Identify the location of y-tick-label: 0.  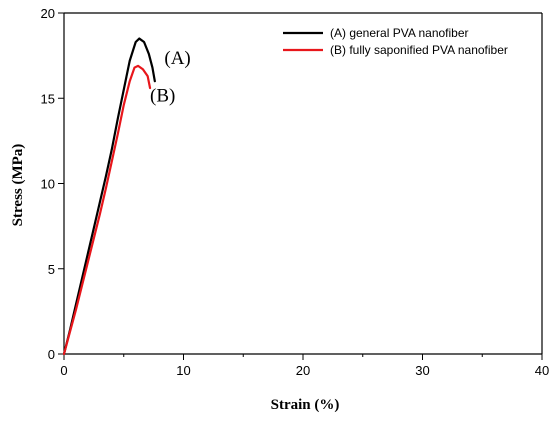
(51, 354).